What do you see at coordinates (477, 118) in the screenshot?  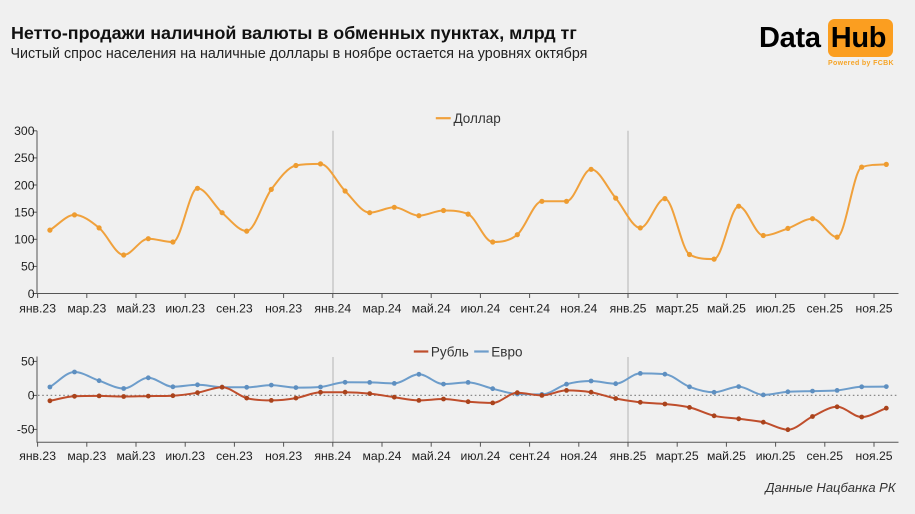 I see `svg-text: Доллар` at bounding box center [477, 118].